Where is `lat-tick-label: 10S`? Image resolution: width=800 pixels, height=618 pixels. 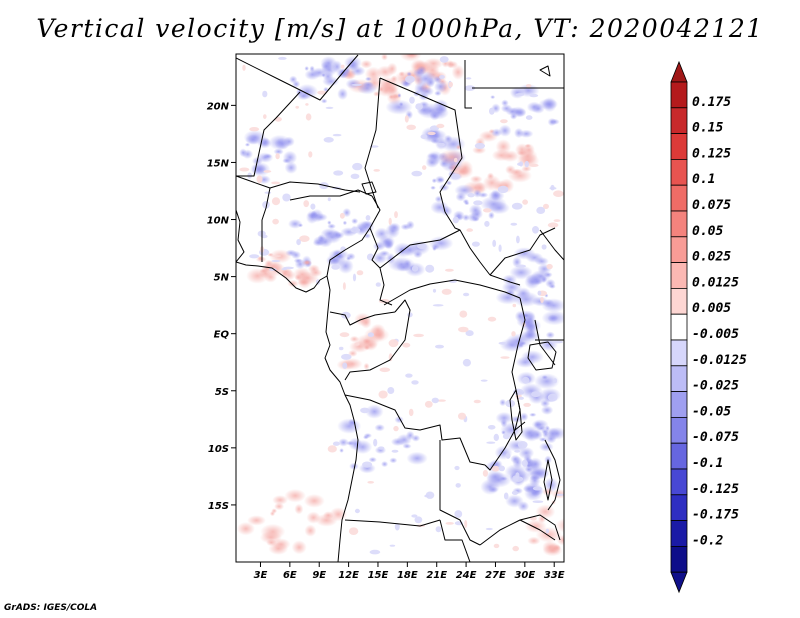
lat-tick-label: 10S is located at coordinates (218, 449).